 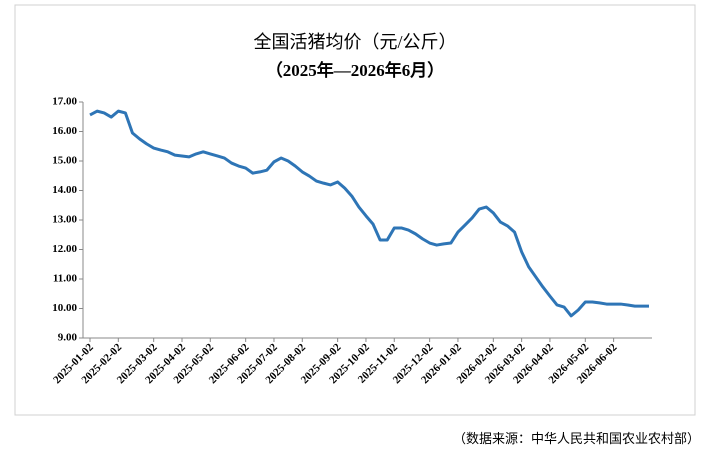 I want to click on y-tick-label: 16.00, so click(x=64, y=131).